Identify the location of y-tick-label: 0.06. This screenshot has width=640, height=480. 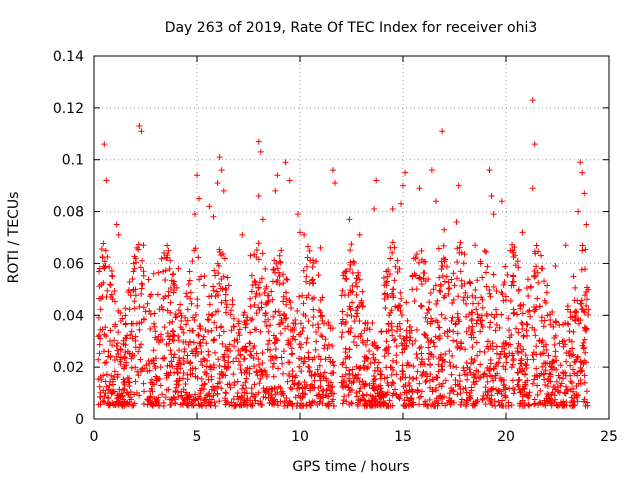
(68, 264).